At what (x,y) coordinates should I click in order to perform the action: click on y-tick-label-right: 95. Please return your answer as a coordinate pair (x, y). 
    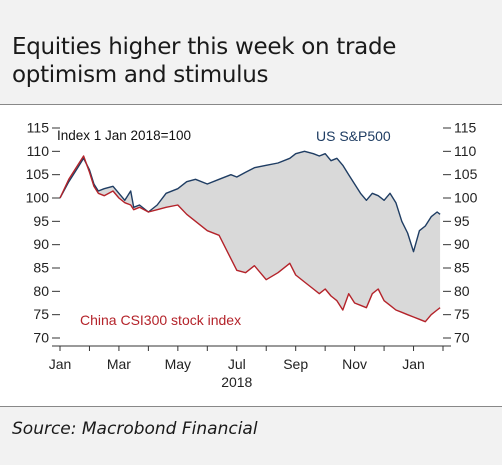
    Looking at the image, I should click on (462, 221).